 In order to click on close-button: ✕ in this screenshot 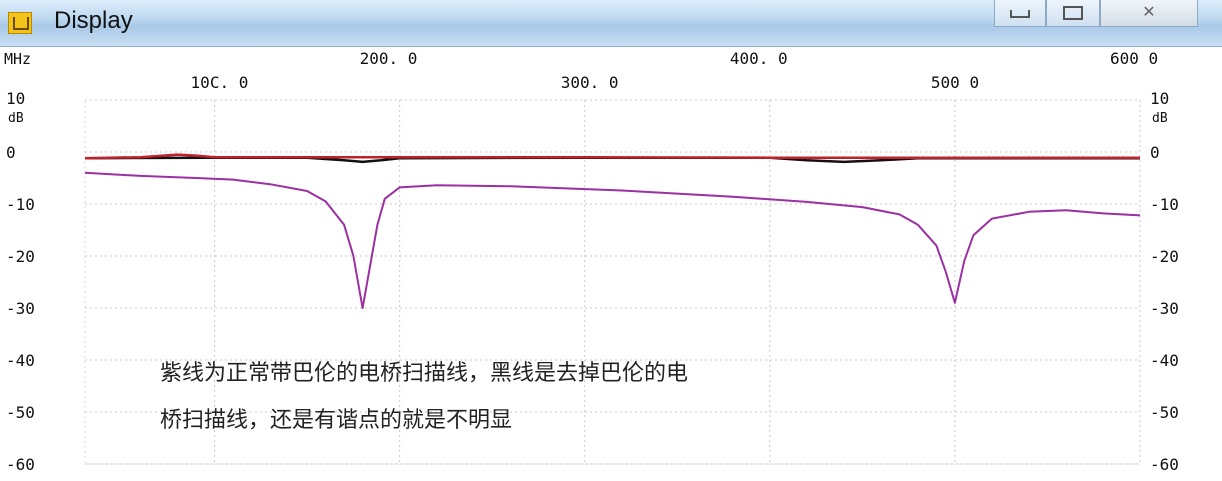, I will do `click(1149, 13)`.